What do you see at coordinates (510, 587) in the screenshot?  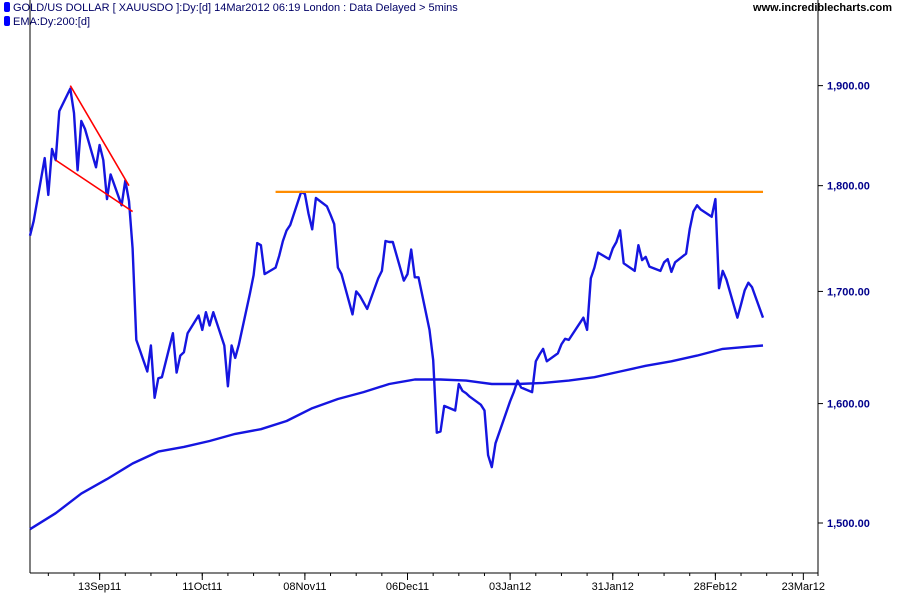 I see `x-tick-label: 03Jan12` at bounding box center [510, 587].